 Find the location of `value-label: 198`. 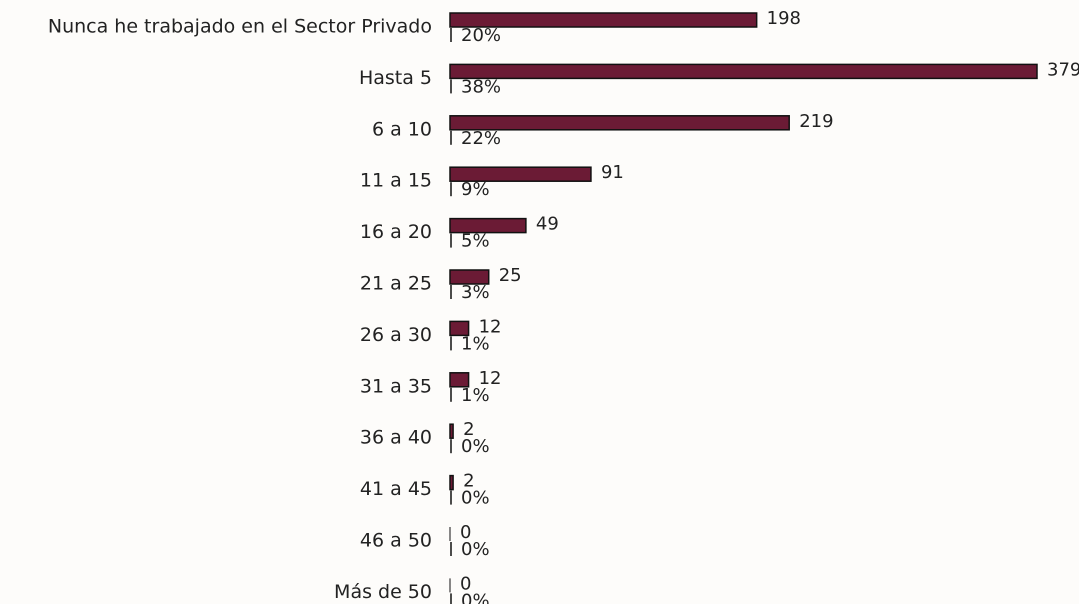

value-label: 198 is located at coordinates (784, 18).